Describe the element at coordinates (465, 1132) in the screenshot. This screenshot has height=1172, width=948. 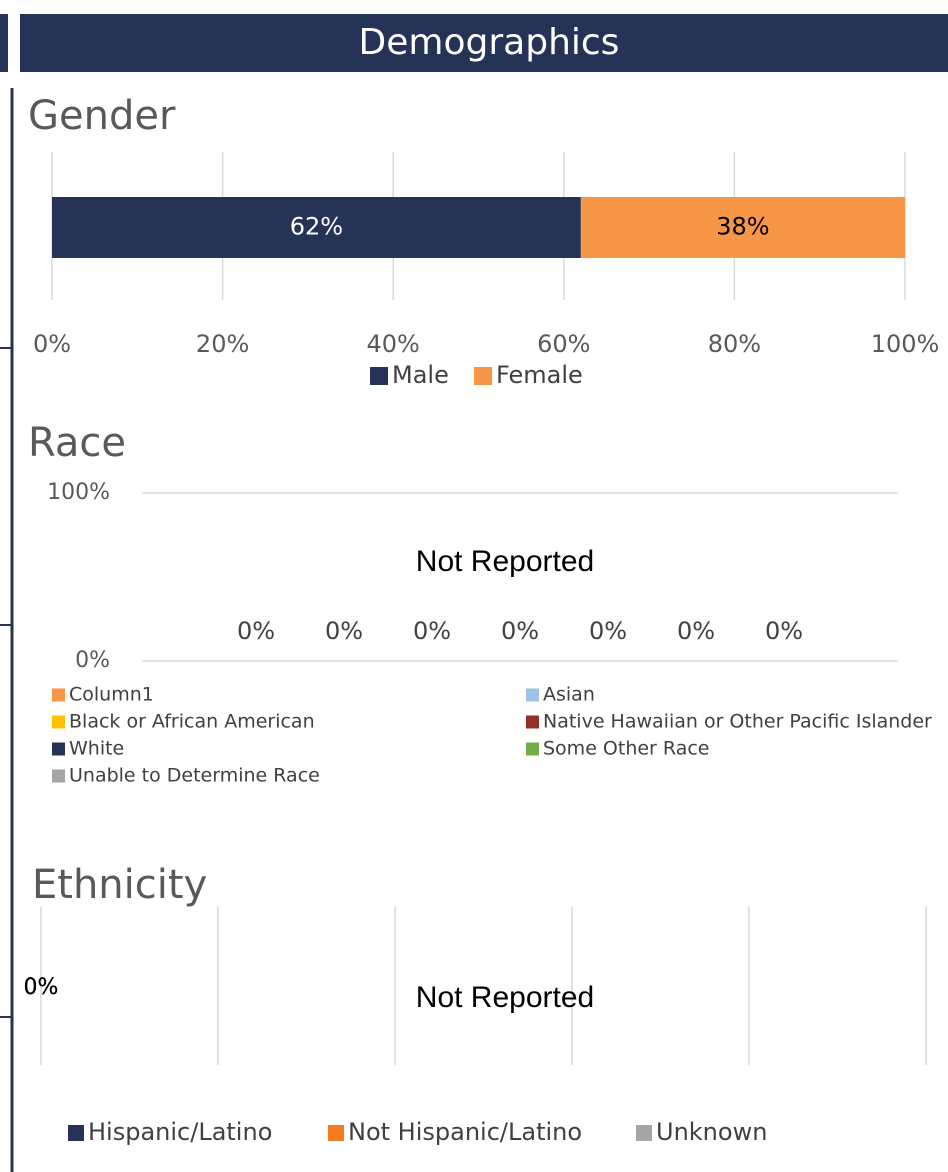
I see `legend-label: Not Hispanic/Latino` at that location.